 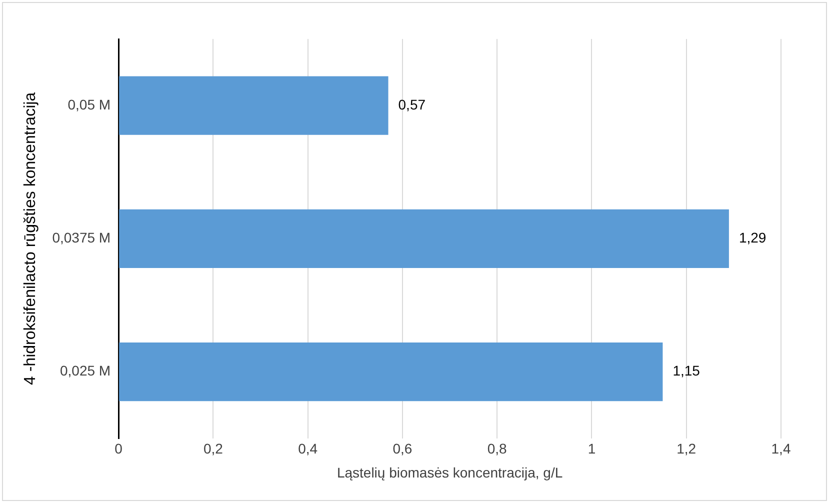 I want to click on x-tick-label: 1,2, so click(x=686, y=448).